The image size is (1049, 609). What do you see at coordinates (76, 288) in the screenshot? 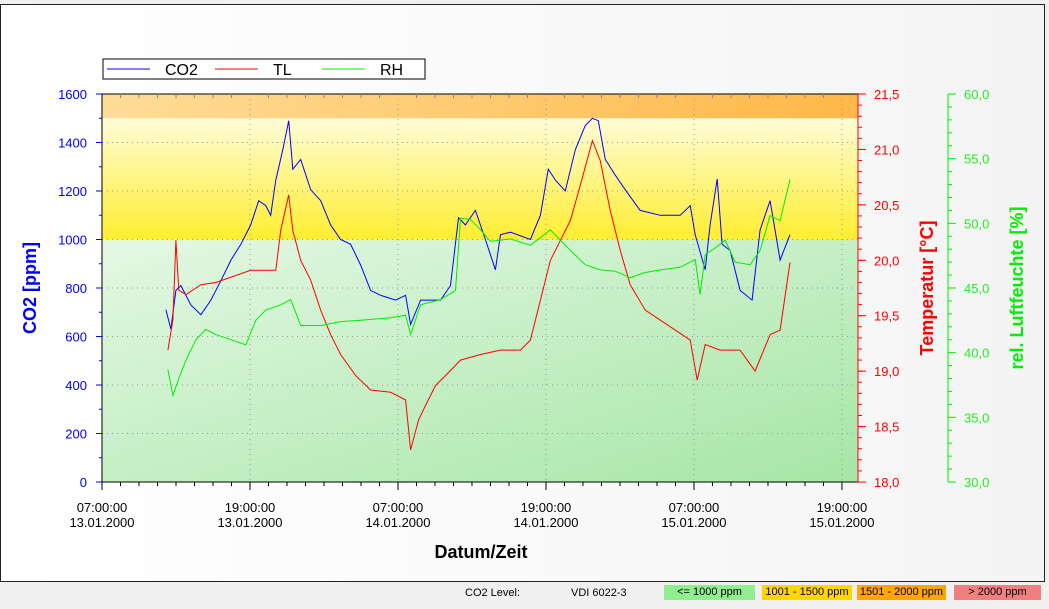
I see `co2-tick-label: 800` at bounding box center [76, 288].